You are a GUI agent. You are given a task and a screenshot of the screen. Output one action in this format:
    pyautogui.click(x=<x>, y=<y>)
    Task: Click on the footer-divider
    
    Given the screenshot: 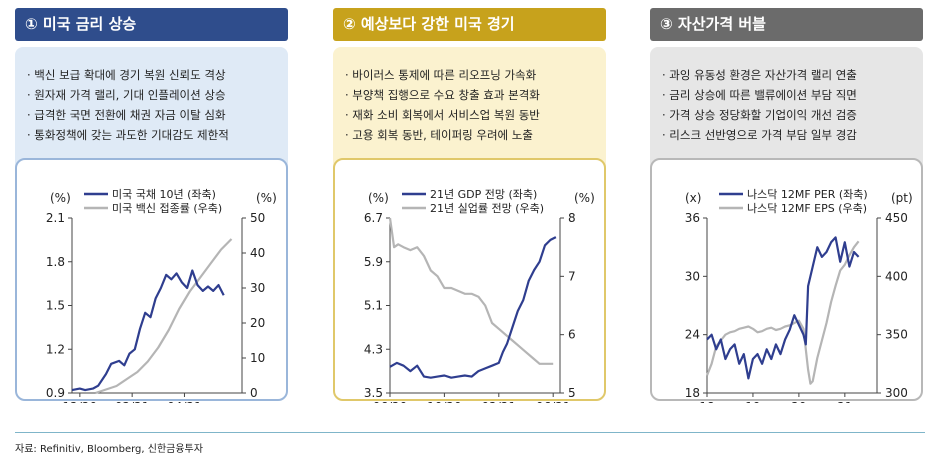 What is the action you would take?
    pyautogui.click(x=470, y=432)
    